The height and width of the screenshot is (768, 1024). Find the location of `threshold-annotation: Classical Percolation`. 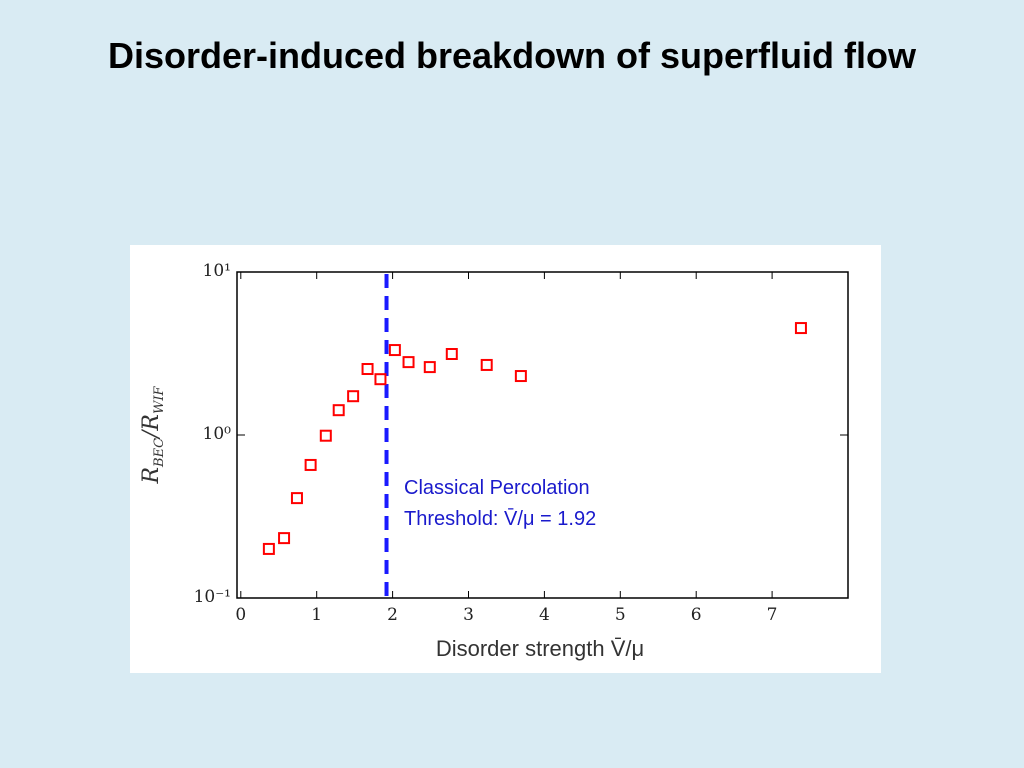

threshold-annotation: Classical Percolation is located at coordinates (497, 488).